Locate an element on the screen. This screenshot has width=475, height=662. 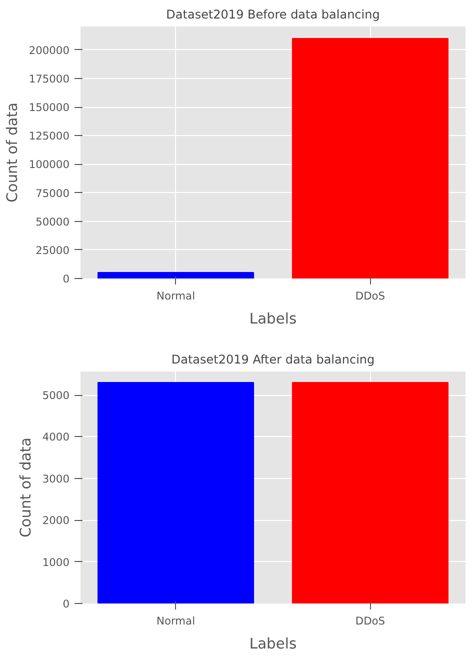
y-tick-label: 125000 is located at coordinates (49, 136).